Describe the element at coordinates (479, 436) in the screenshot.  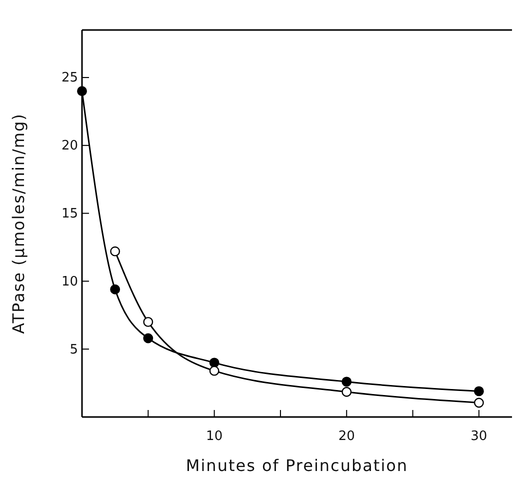
I see `x-tick-label: 30` at that location.